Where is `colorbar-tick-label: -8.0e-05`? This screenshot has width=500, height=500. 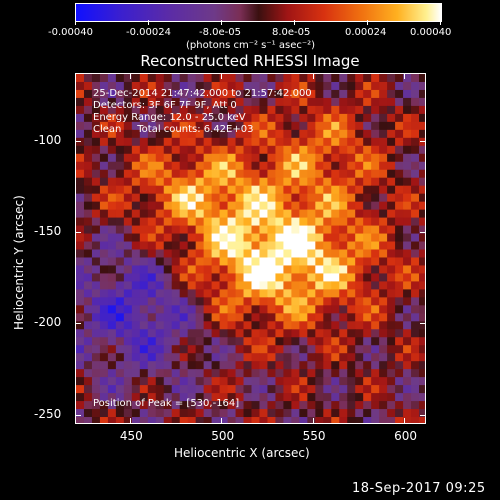
colorbar-tick-label: -8.0e-05 is located at coordinates (220, 32).